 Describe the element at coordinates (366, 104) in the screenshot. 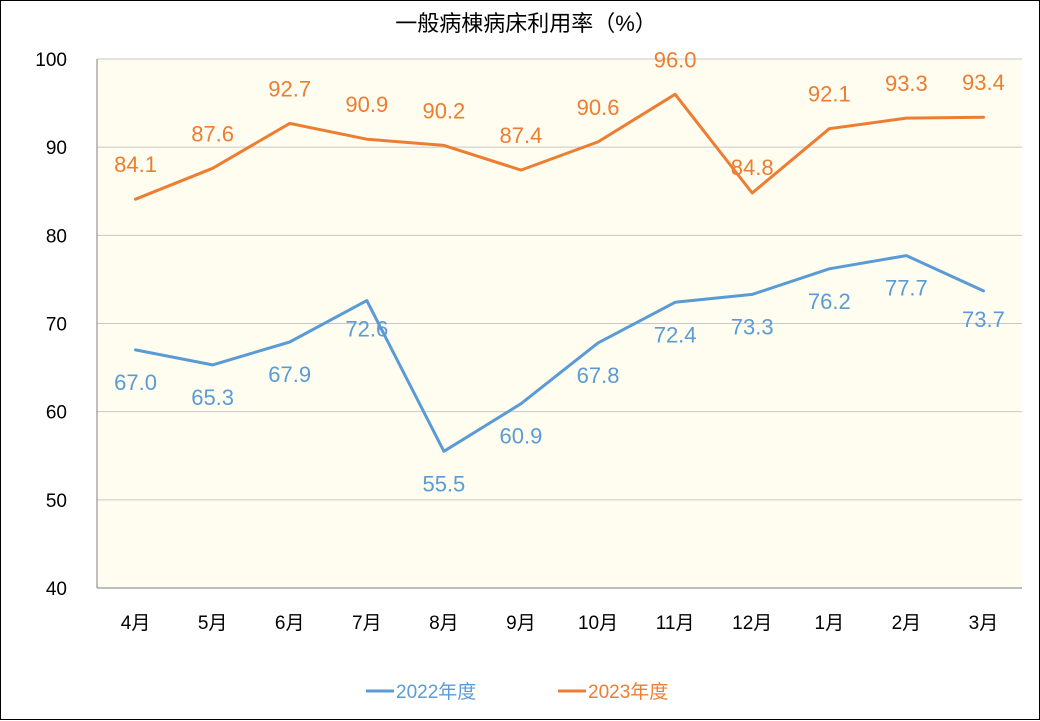

I see `data-label: 90.9` at that location.